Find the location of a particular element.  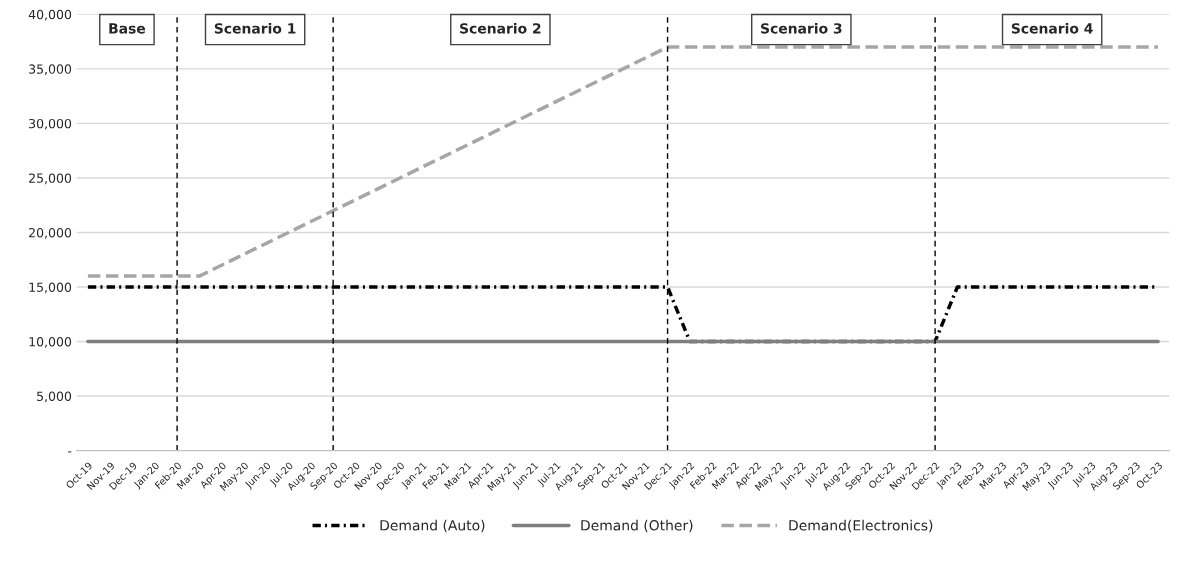

y-tick-label: 25,000 is located at coordinates (50, 179).